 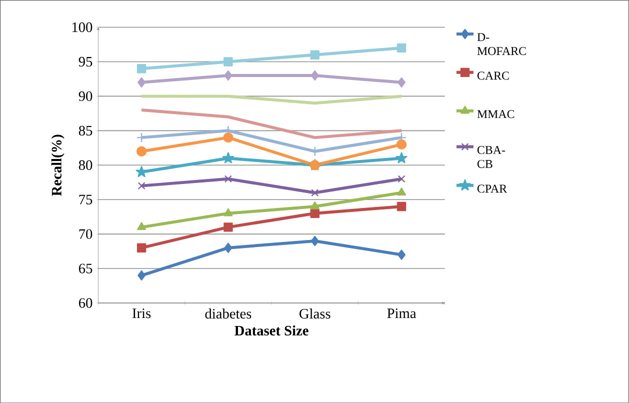 I want to click on y-tick-label: 90, so click(x=85, y=96).